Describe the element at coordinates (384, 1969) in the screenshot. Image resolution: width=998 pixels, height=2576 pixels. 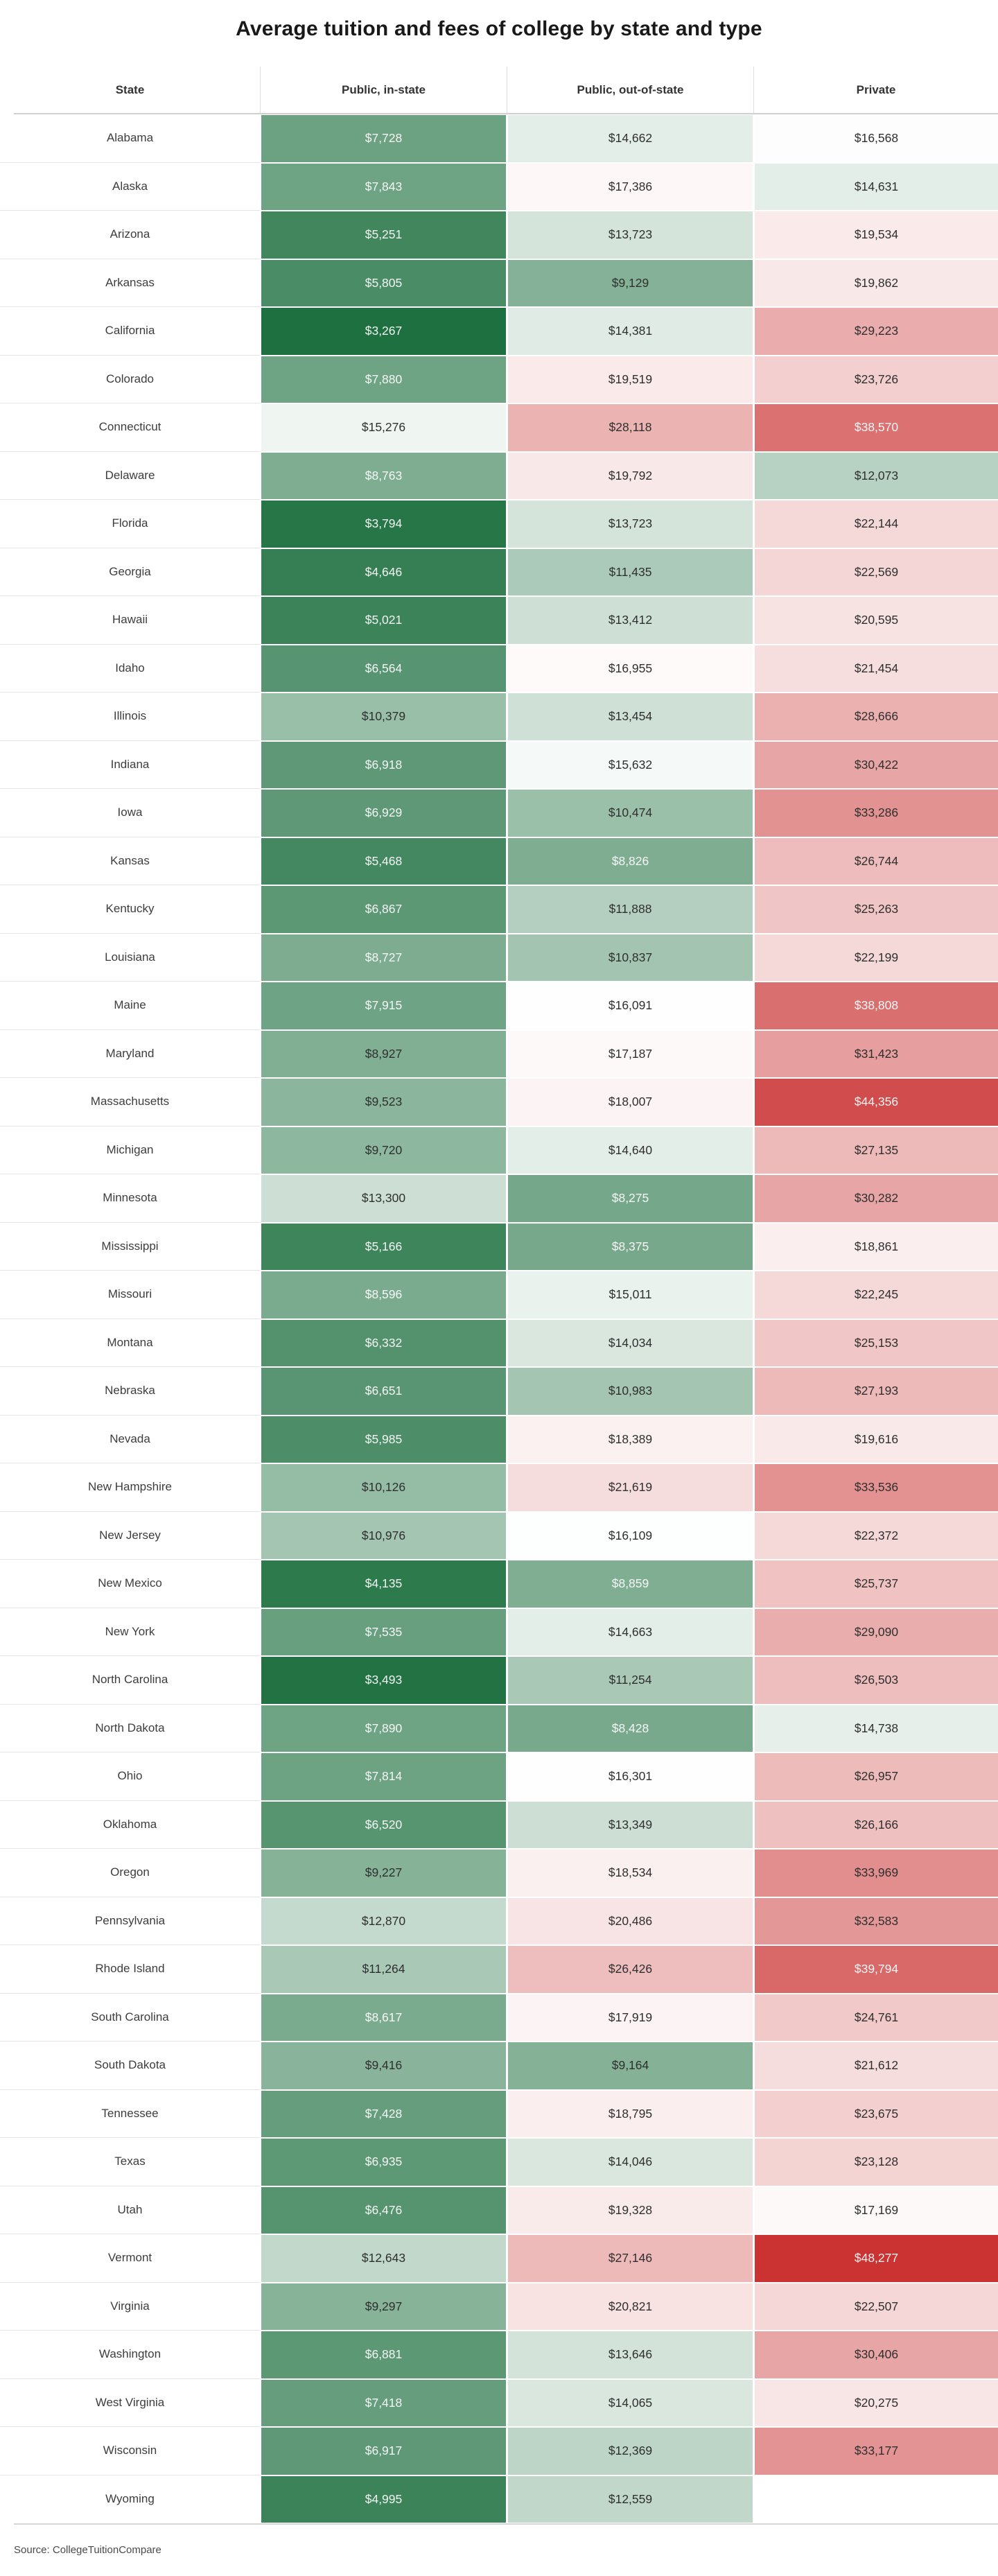
I see `value-cell: $11,264` at that location.